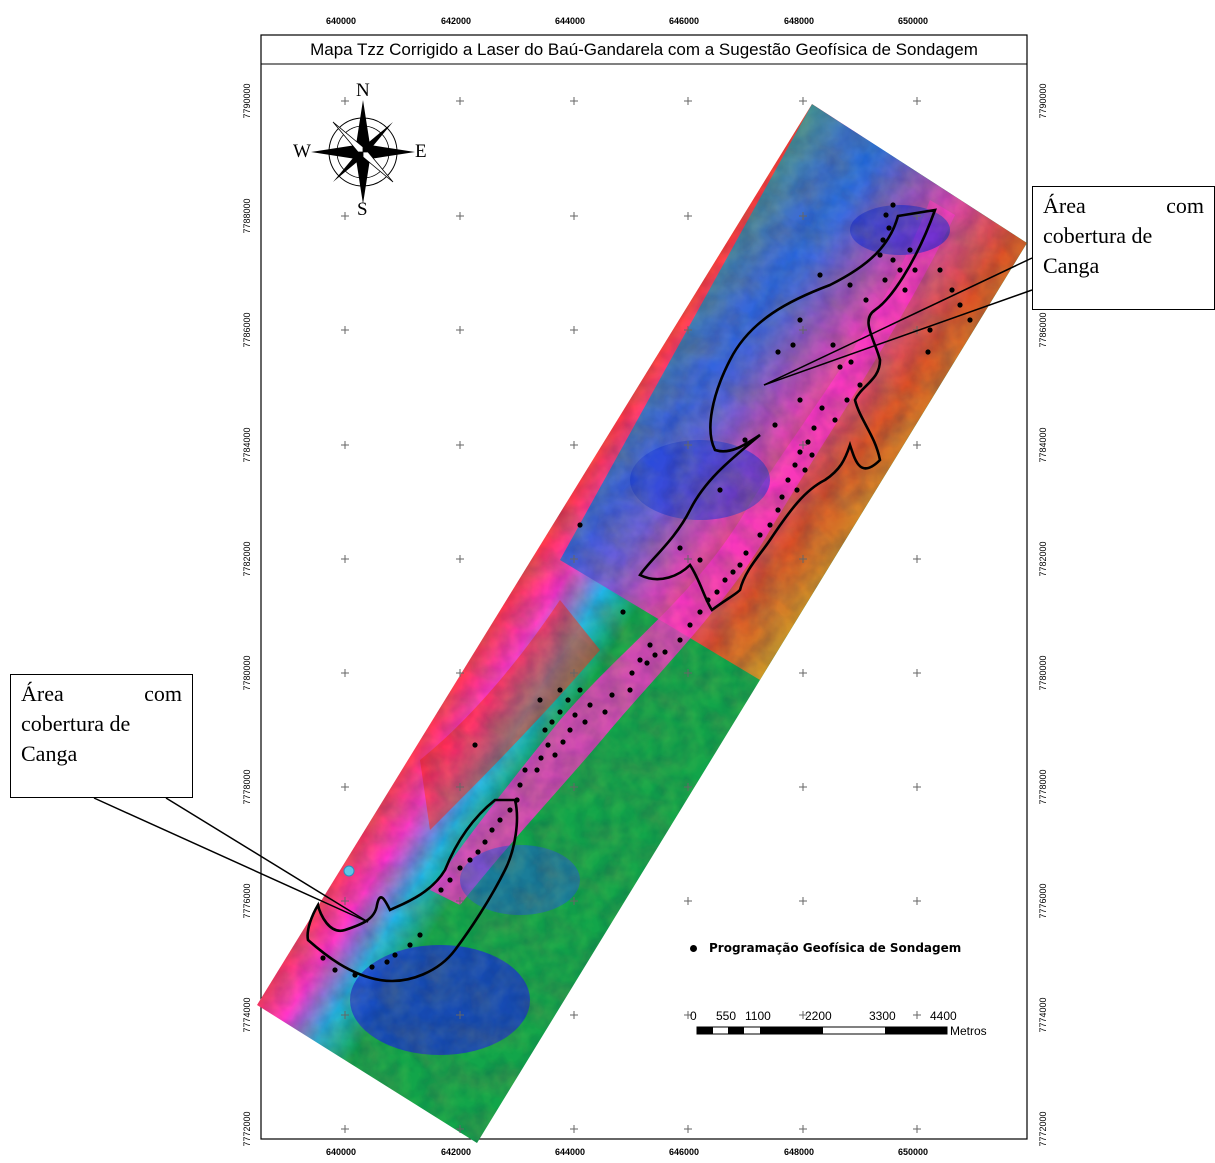  Describe the element at coordinates (570, 1152) in the screenshot. I see `x-tick-label-bottom: 644000` at that location.